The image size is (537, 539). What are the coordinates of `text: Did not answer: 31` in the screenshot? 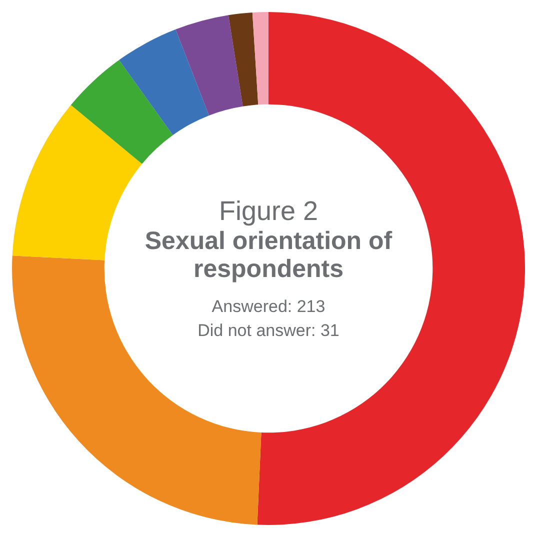 It's located at (269, 331).